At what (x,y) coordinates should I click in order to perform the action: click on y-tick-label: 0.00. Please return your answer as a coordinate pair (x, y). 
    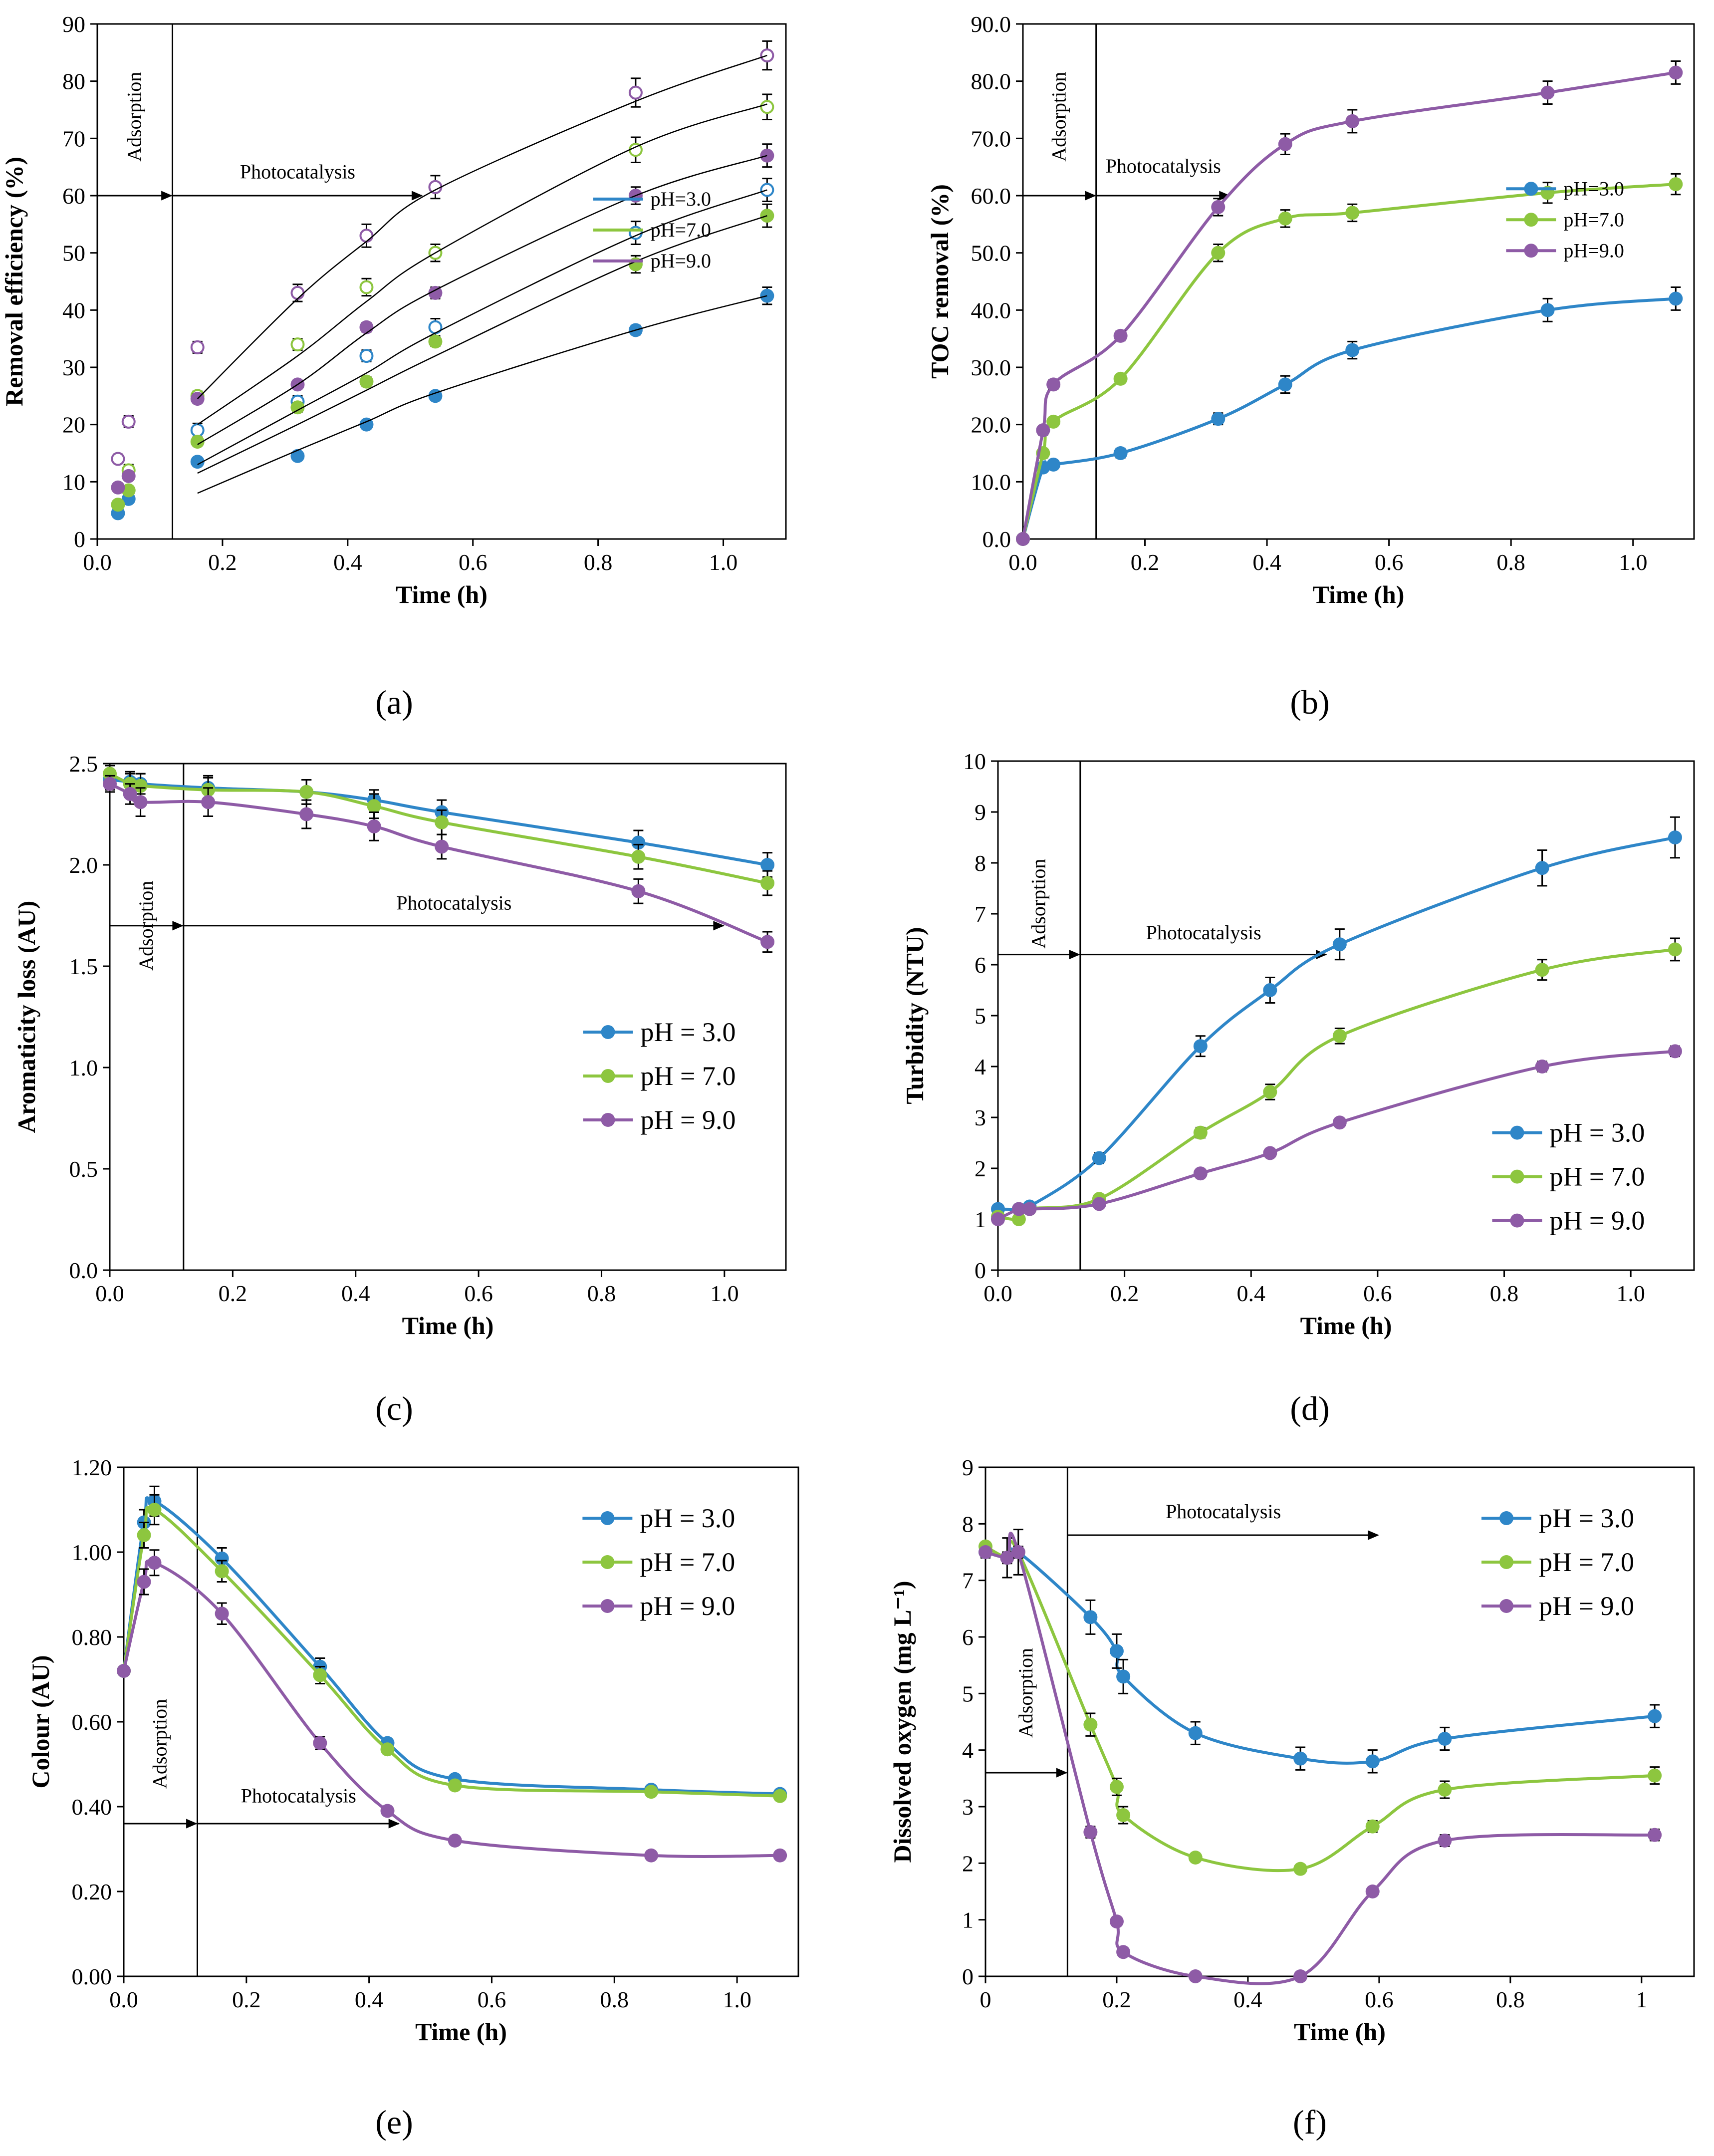
    Looking at the image, I should click on (92, 1976).